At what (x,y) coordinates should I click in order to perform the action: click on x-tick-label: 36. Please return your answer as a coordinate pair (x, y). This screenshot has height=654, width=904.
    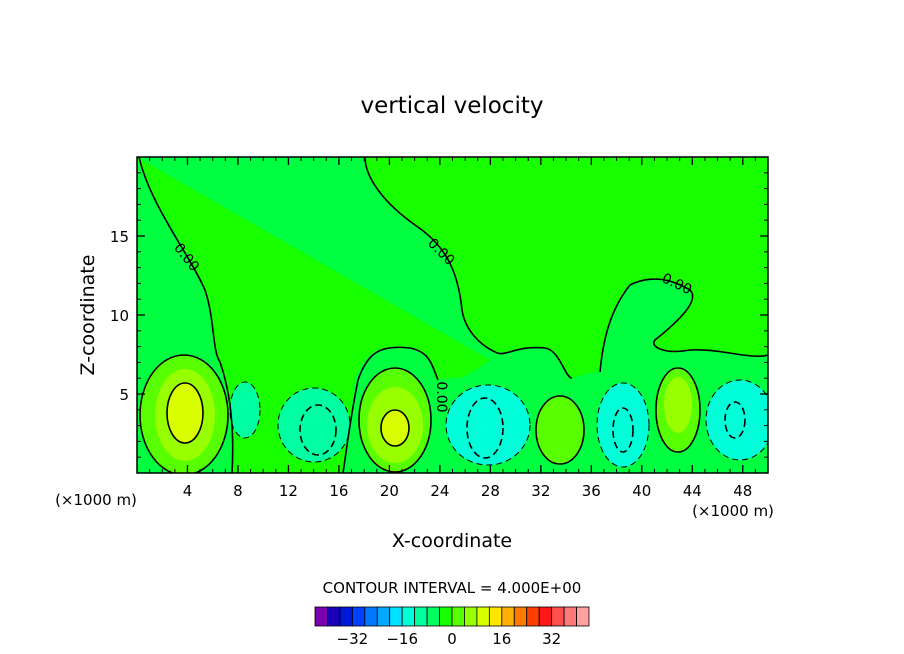
    Looking at the image, I should click on (591, 491).